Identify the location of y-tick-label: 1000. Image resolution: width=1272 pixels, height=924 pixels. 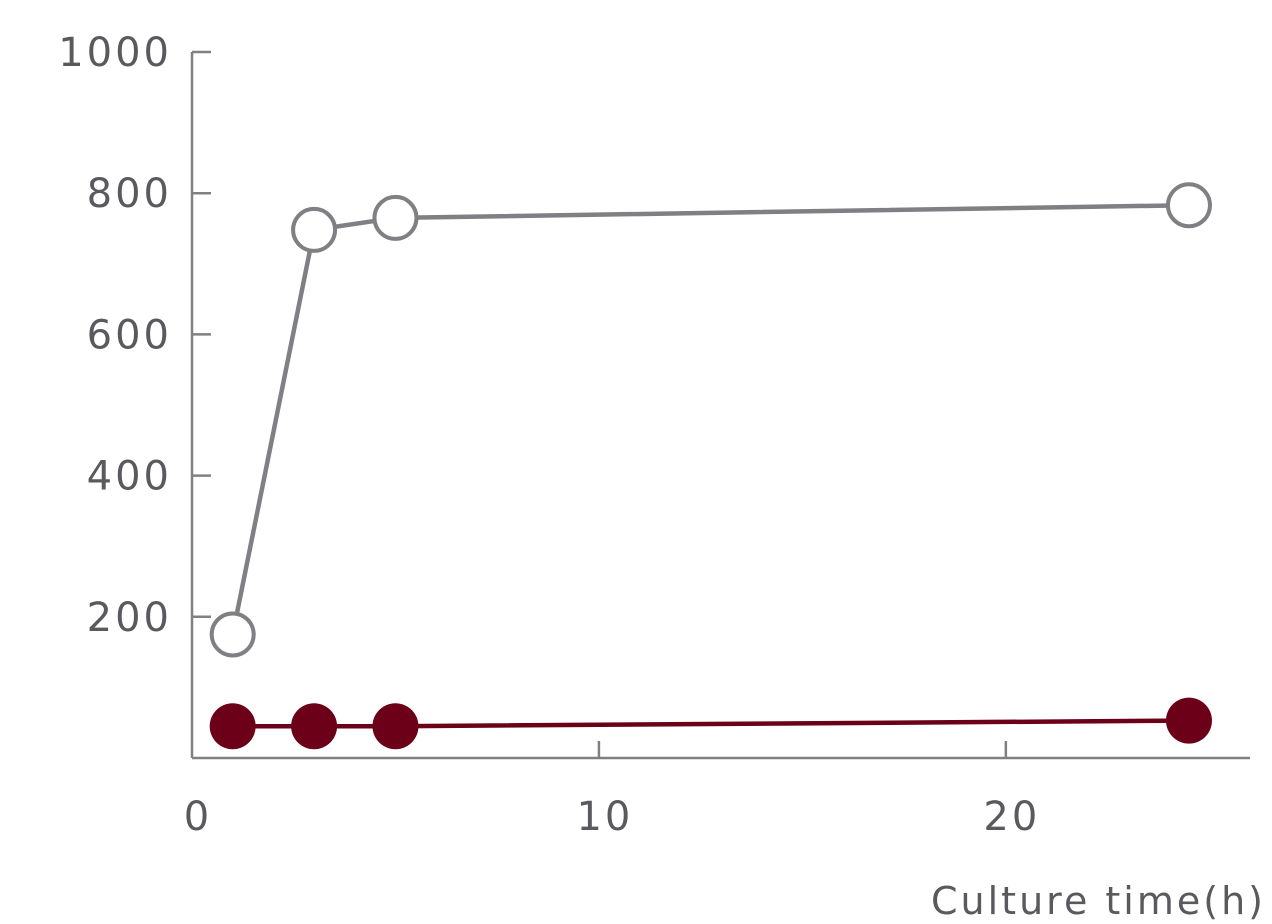
(115, 53).